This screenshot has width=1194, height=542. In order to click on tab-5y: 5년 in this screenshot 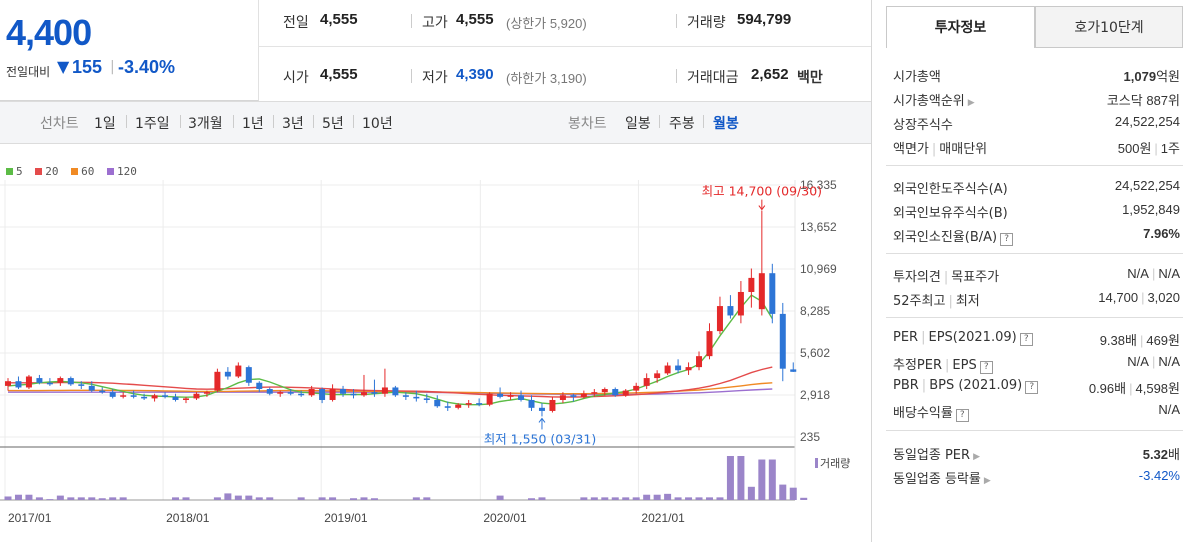, I will do `click(333, 124)`.